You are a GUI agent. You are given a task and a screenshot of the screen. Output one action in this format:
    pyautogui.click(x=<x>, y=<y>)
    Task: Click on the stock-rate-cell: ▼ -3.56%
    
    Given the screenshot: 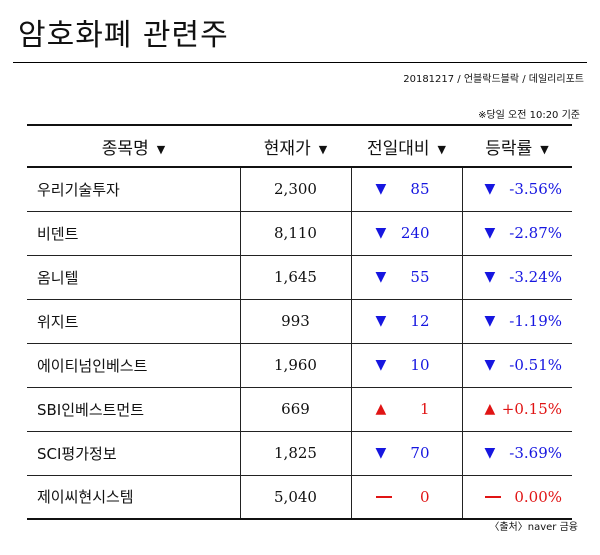 What is the action you would take?
    pyautogui.click(x=516, y=189)
    